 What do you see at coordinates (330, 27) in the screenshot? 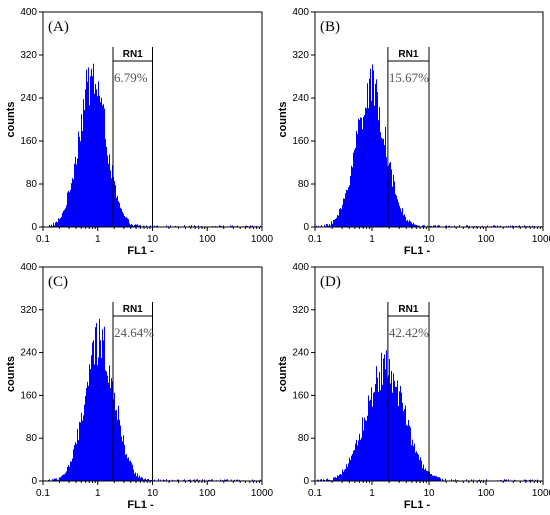
I see `panel-label: (B)` at bounding box center [330, 27].